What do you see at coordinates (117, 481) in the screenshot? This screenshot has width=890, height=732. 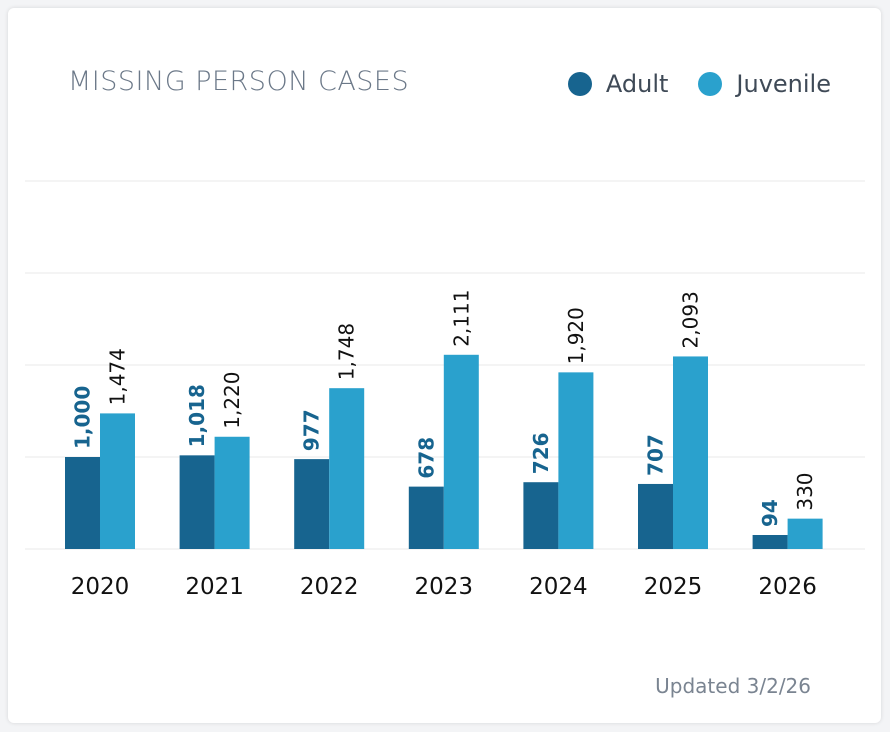 I see `bar-juvenile-2020` at bounding box center [117, 481].